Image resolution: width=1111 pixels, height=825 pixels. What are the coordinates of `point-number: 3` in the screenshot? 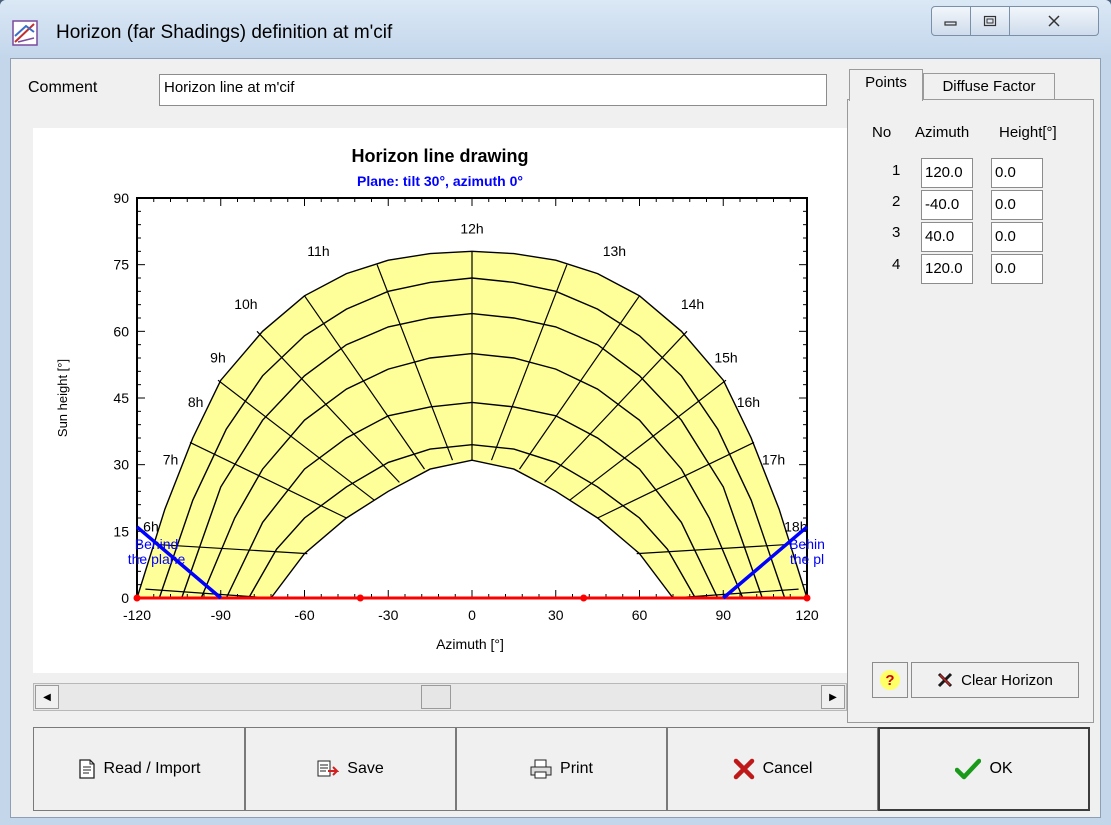 It's located at (896, 232).